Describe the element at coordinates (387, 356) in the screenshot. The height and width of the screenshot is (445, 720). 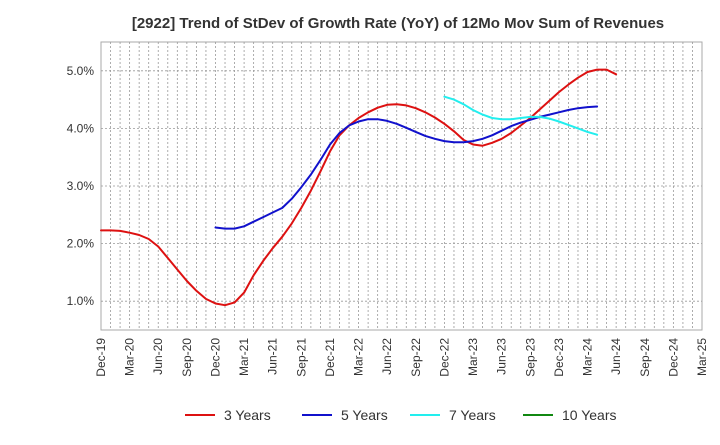
I see `x-tick-label: Jun-22` at that location.